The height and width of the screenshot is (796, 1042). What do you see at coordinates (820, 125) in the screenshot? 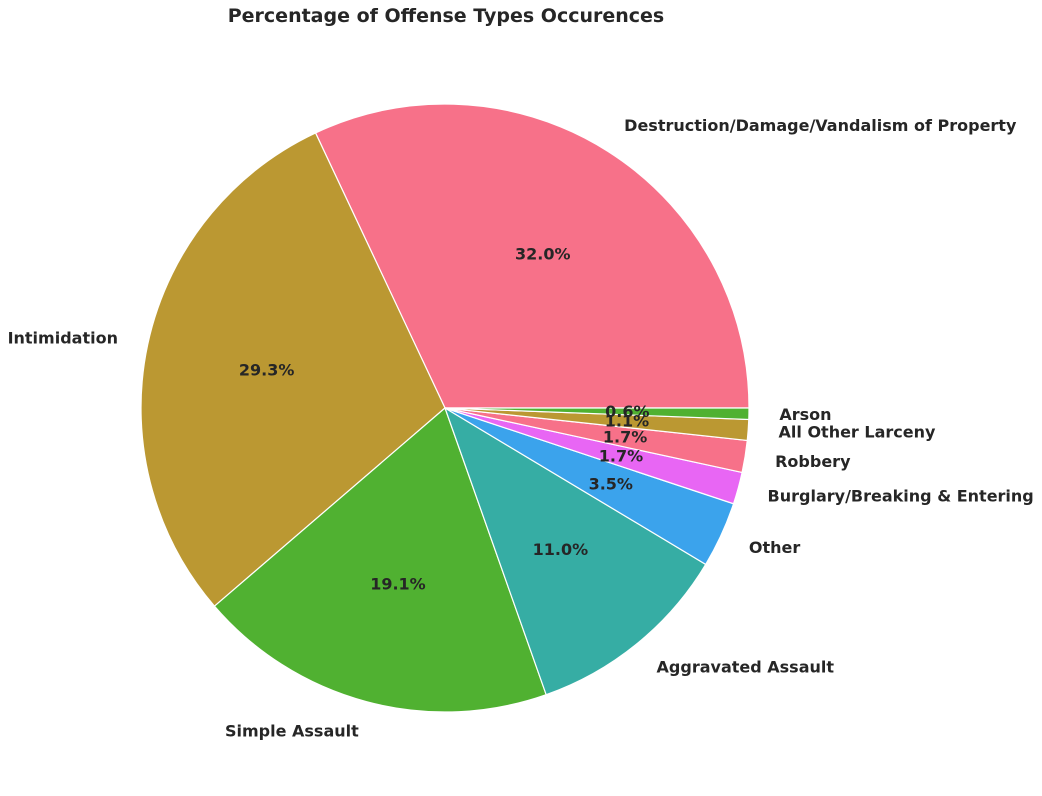
I see `category-label: Destruction/Damage/Vandalism of Property` at bounding box center [820, 125].